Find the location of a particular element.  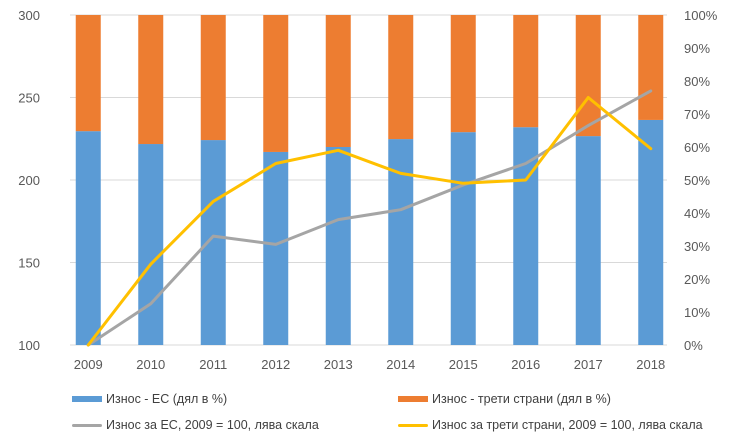

right-tick-label: 0% is located at coordinates (693, 345).